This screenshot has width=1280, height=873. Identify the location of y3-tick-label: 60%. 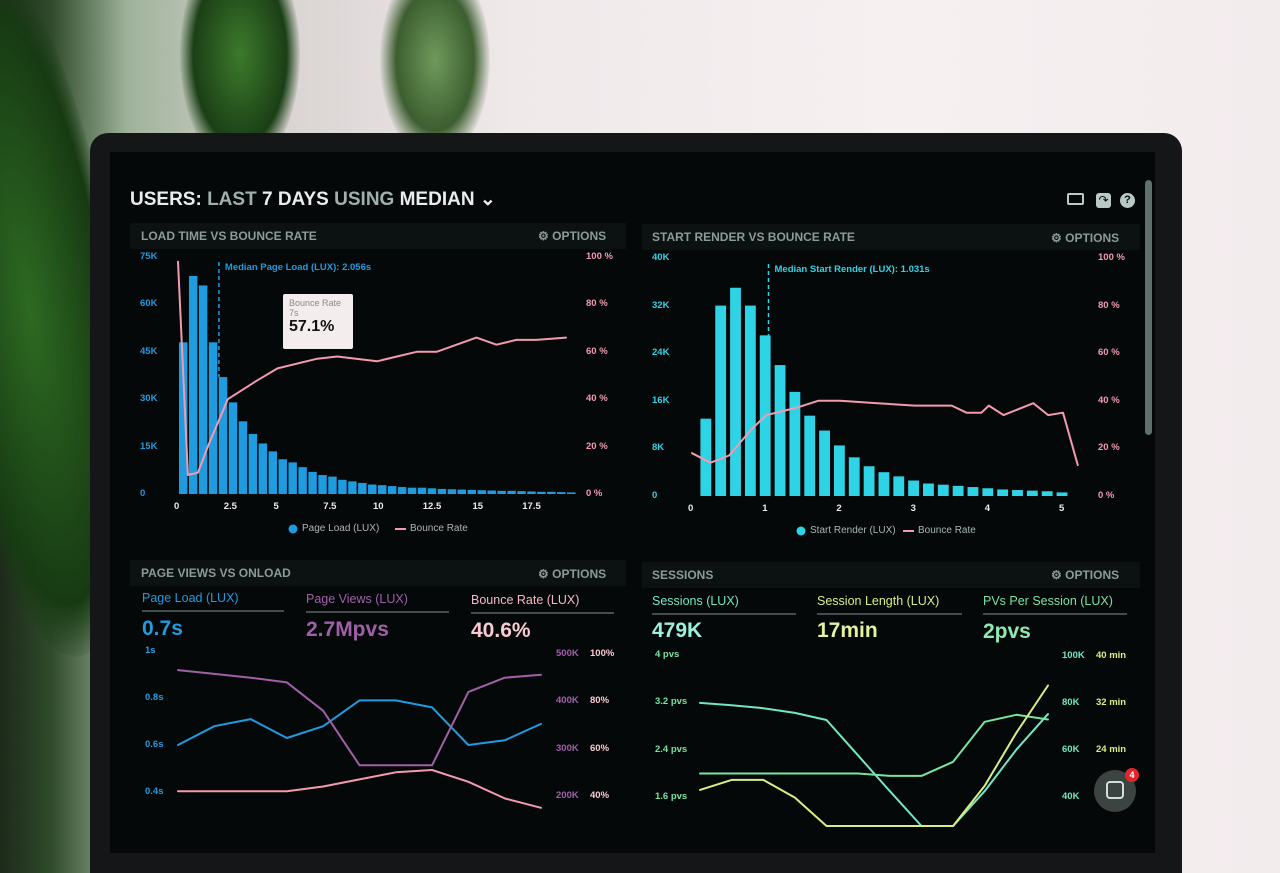
(600, 748).